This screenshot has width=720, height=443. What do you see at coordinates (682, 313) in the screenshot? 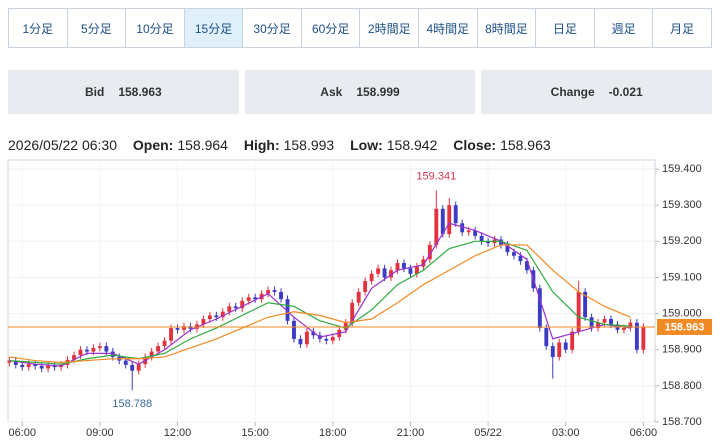
I see `y-tick-label: 159.000` at bounding box center [682, 313].